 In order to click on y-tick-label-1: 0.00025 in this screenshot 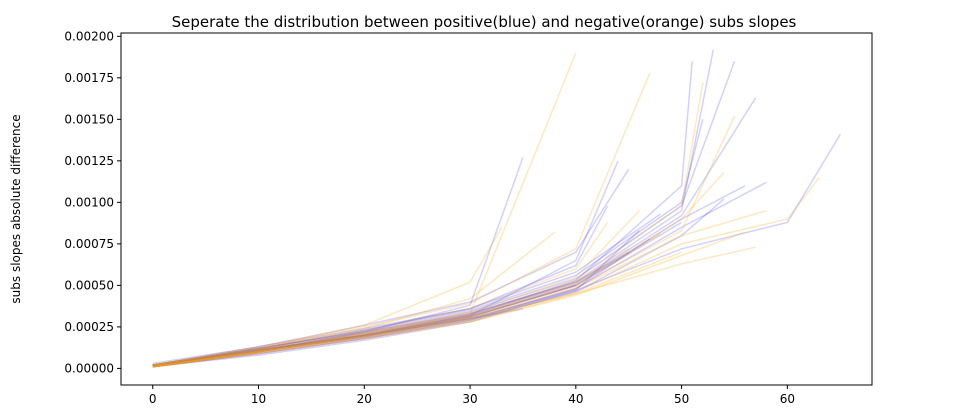, I will do `click(89, 327)`.